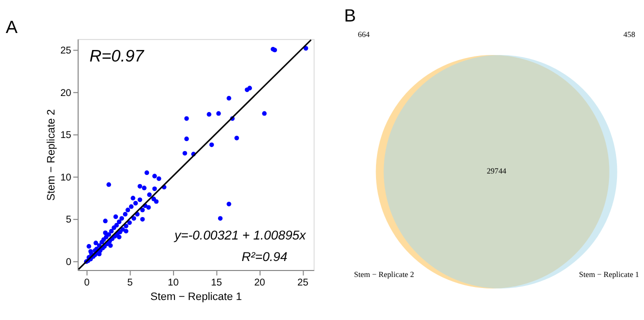 Image resolution: width=644 pixels, height=320 pixels. I want to click on chart-title: A, so click(12, 27).